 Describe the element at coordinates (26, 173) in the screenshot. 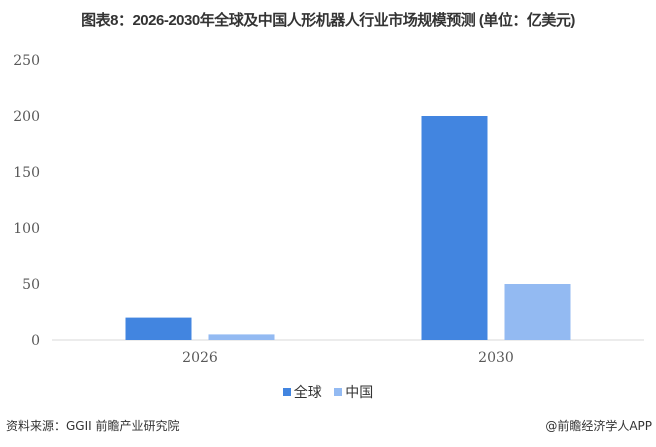

I see `y-tick-label: 150` at that location.